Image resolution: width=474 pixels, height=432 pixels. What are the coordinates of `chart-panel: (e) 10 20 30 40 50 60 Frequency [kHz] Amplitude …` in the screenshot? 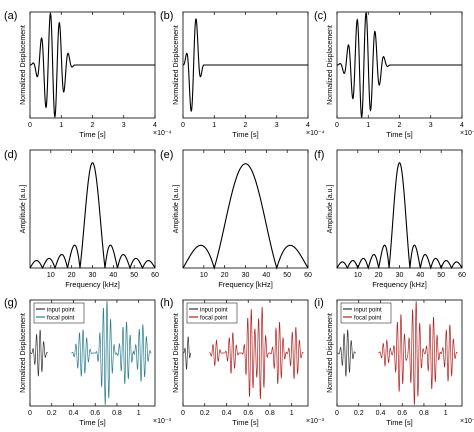 It's located at (236, 219).